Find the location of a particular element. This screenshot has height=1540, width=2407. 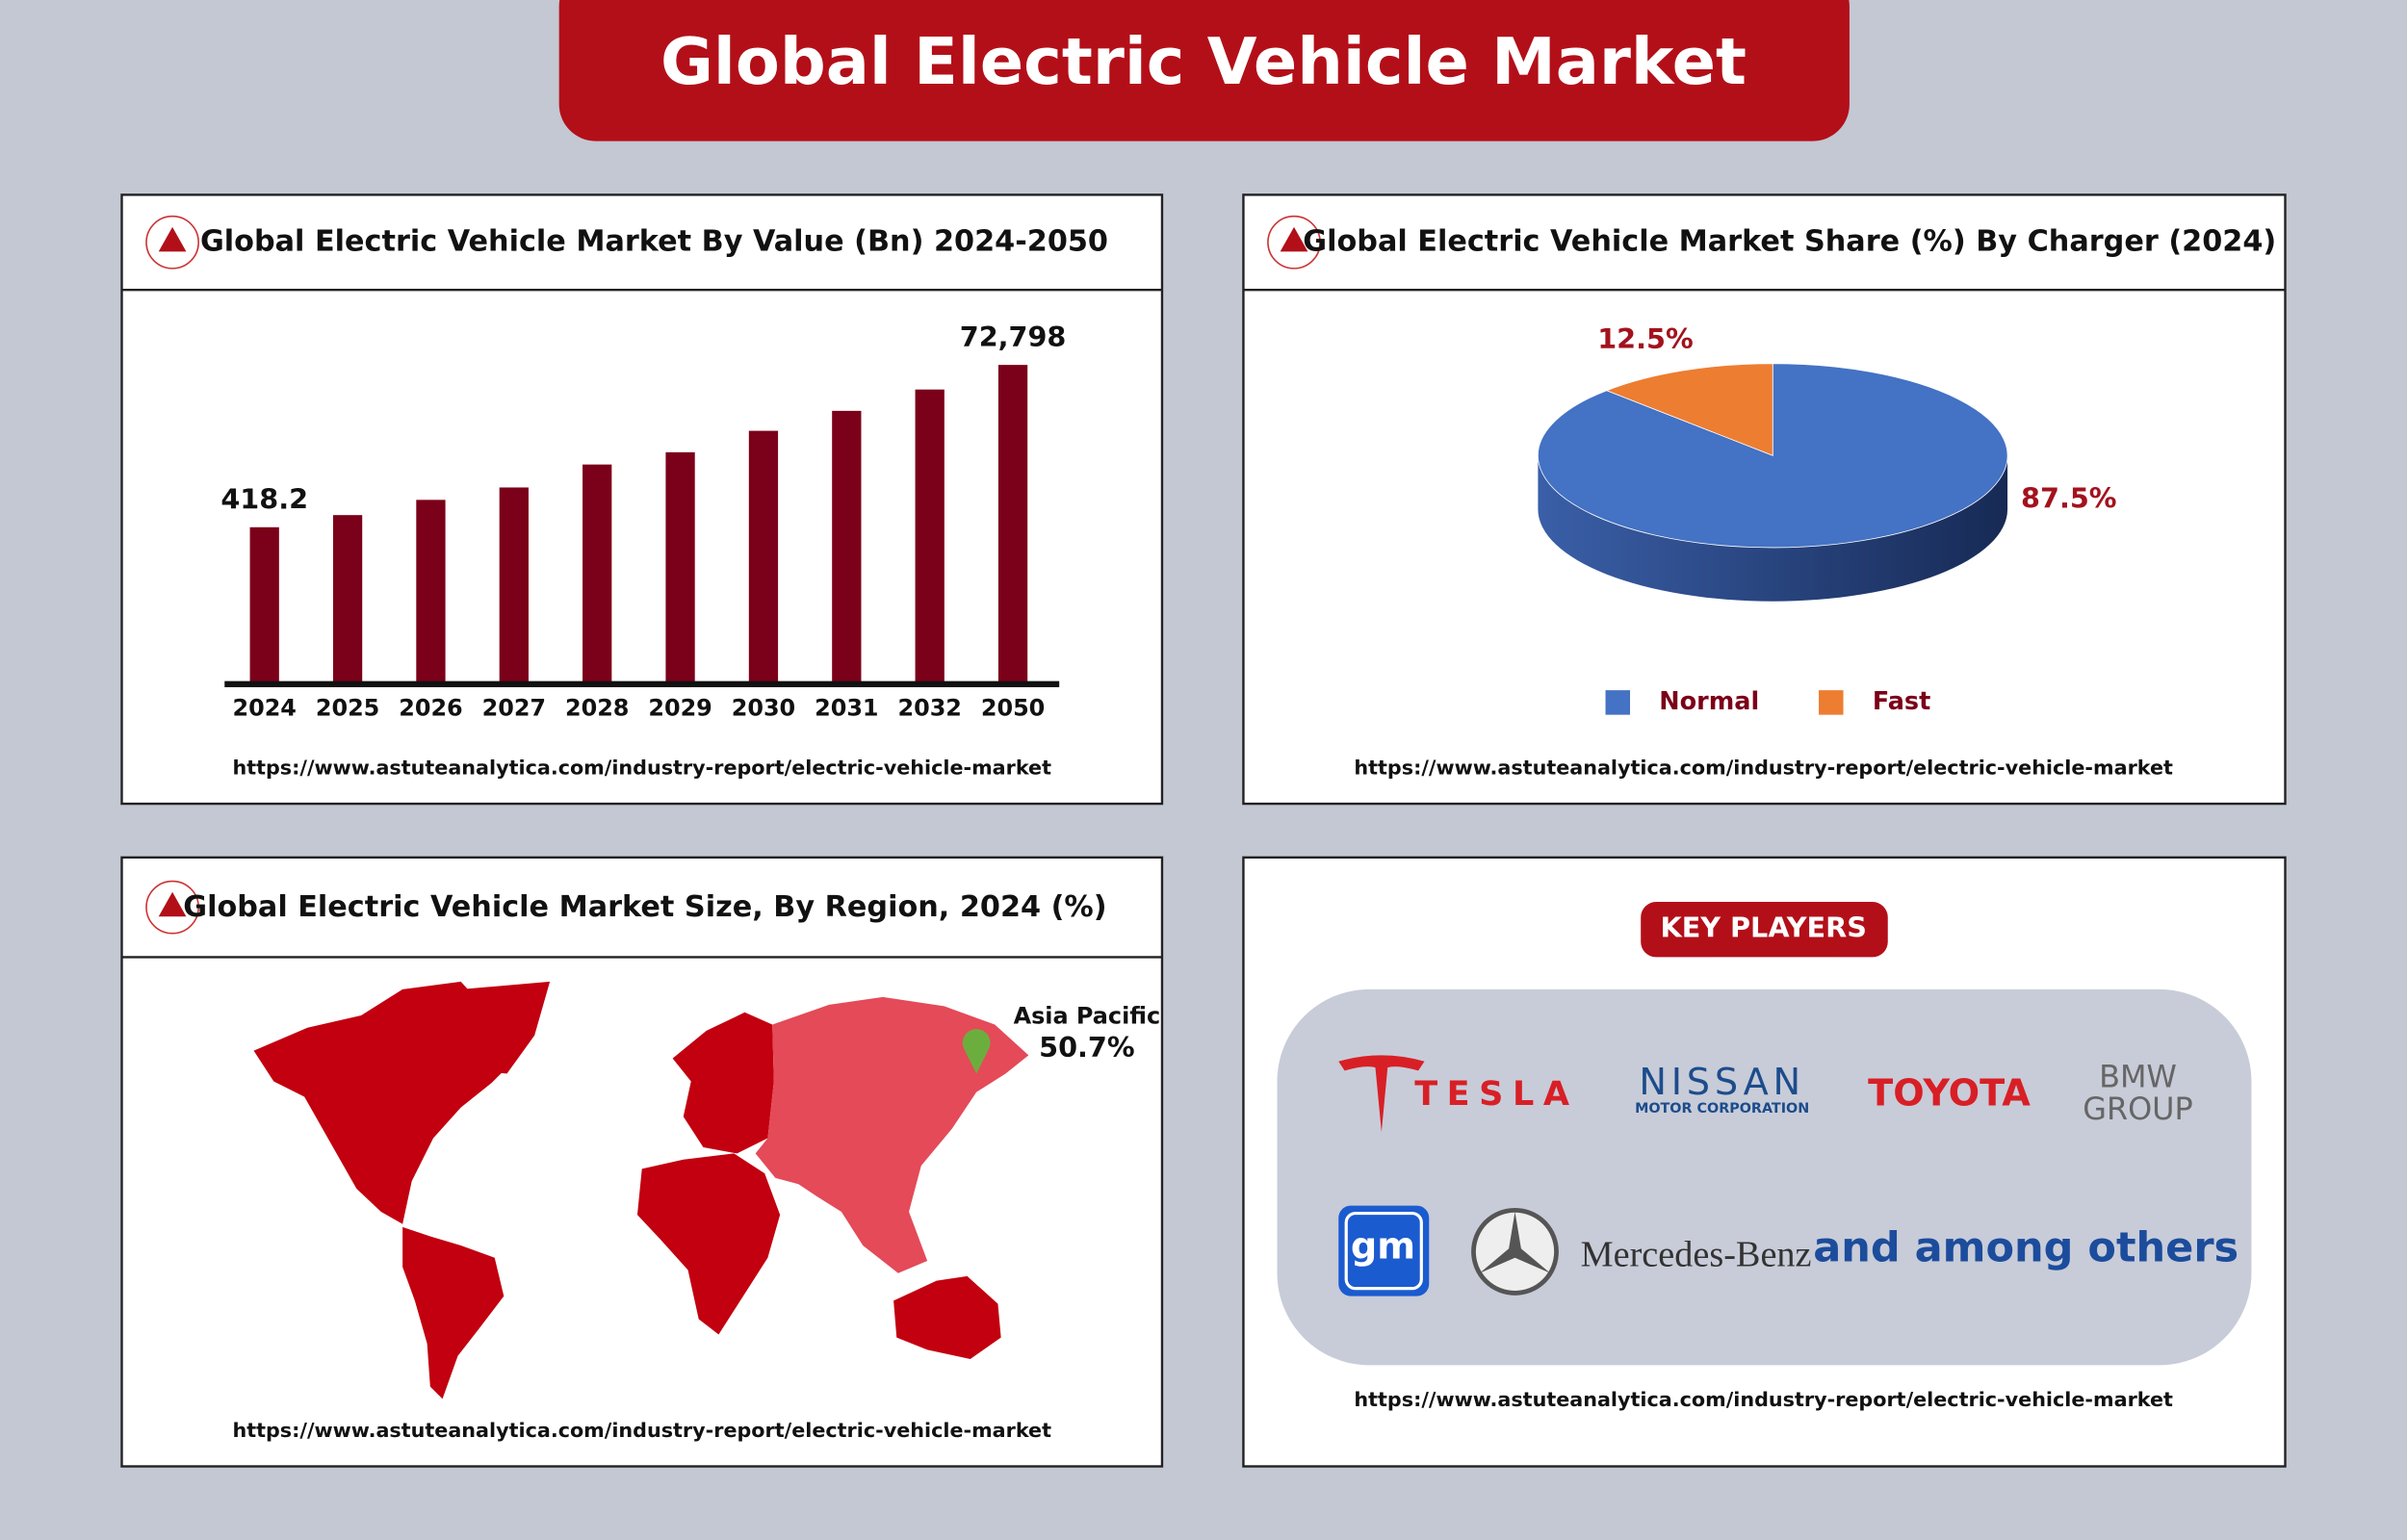

key-players-title: KEY PLAYERS is located at coordinates (1763, 927).